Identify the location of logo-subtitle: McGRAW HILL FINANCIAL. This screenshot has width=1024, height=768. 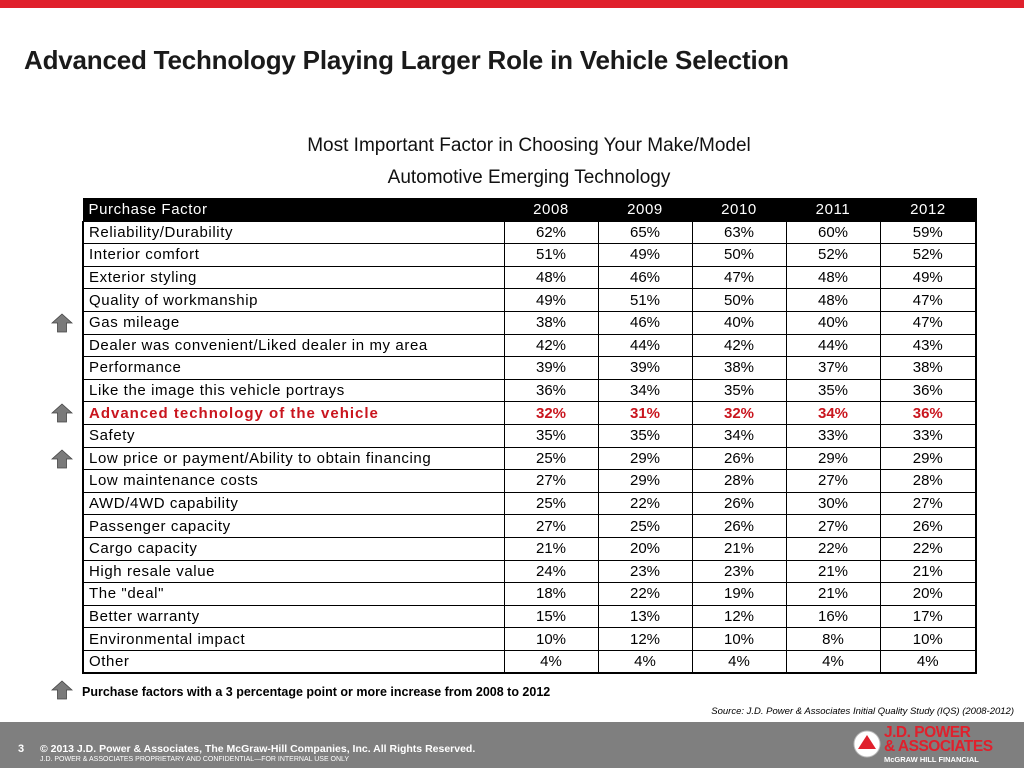
(931, 759).